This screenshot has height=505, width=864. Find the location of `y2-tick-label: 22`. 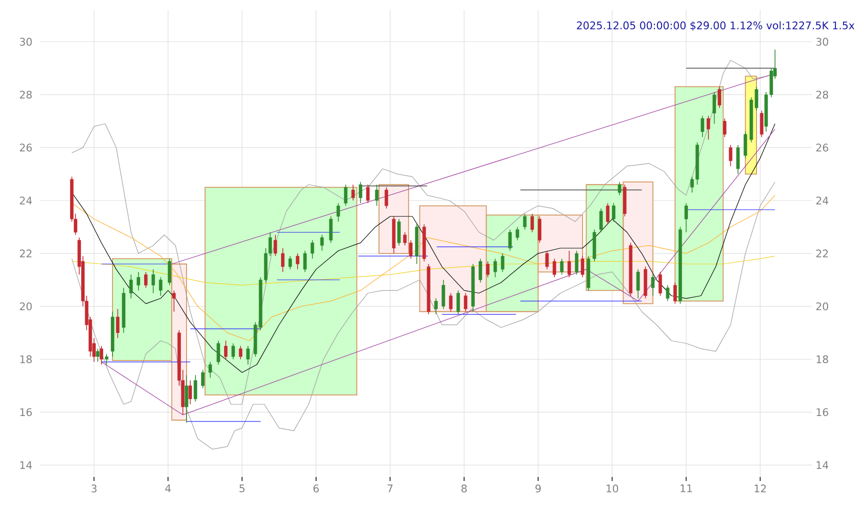

y2-tick-label: 22 is located at coordinates (822, 254).